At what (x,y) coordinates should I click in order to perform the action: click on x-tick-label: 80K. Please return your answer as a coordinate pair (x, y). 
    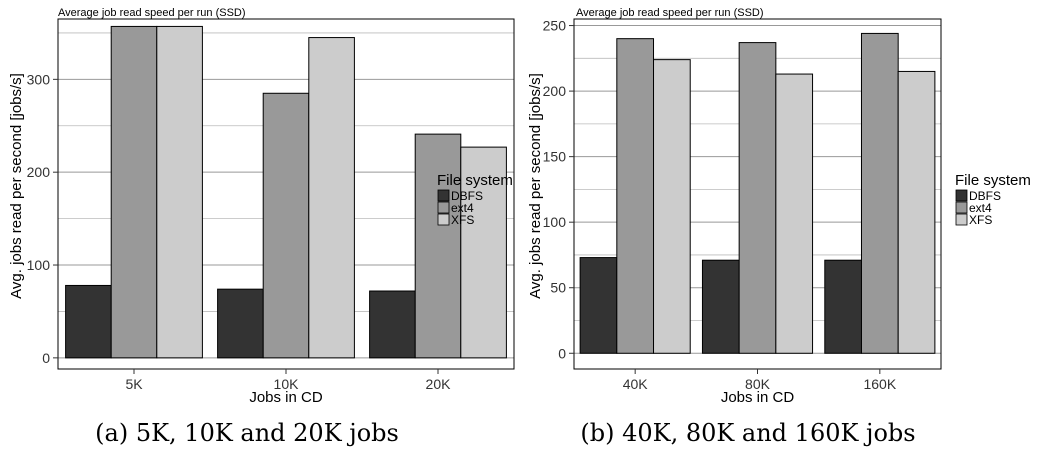
    Looking at the image, I should click on (758, 384).